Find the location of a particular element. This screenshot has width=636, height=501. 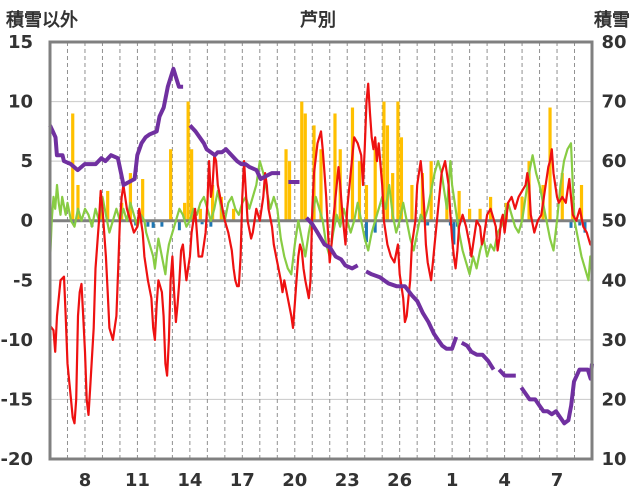

negative-bars is located at coordinates (329, 232).